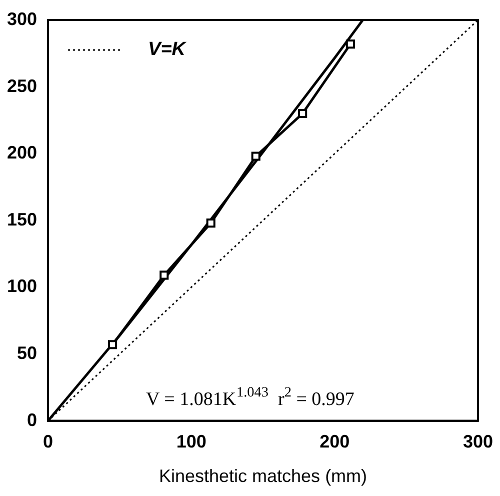  I want to click on y-tick-label: 0, so click(32, 420).